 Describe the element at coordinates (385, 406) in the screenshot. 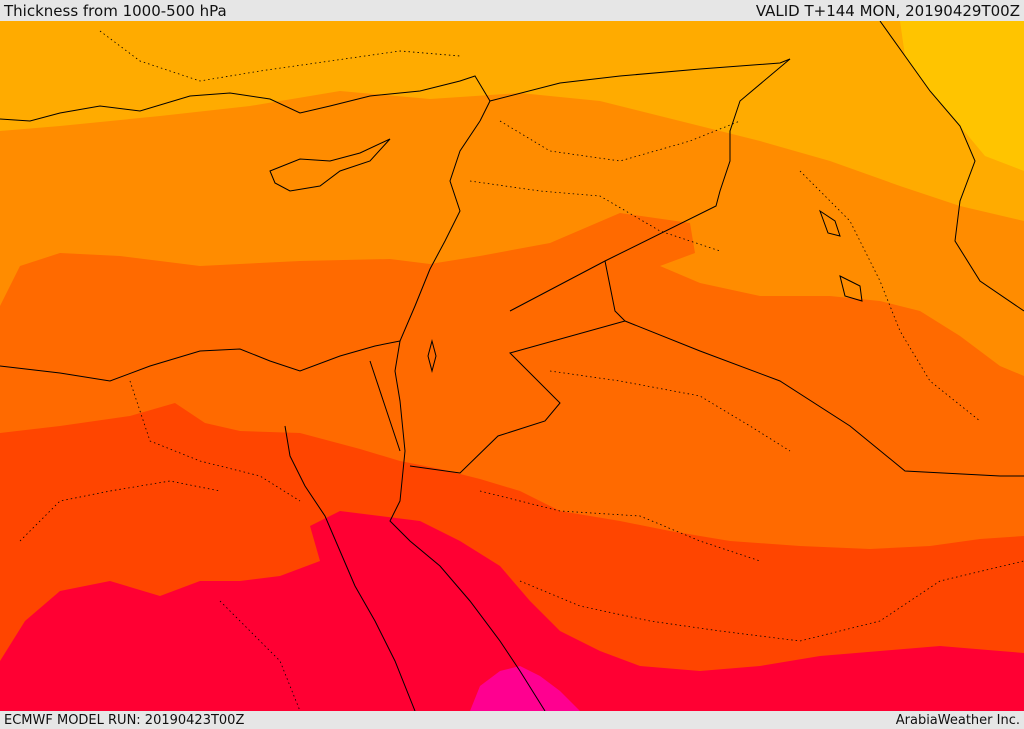

I see `egypt-israel-border` at that location.